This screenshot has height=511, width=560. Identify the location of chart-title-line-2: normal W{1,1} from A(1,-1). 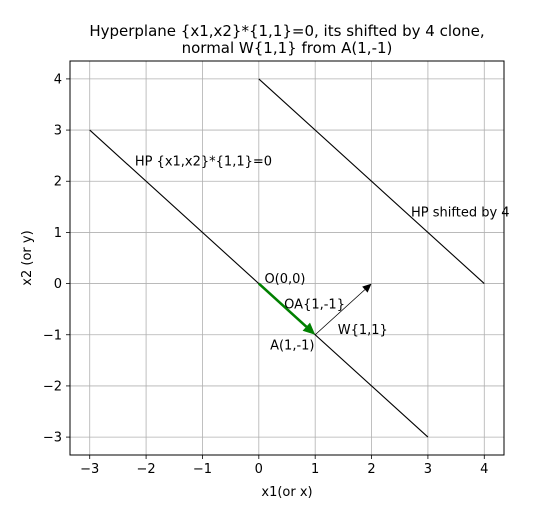
(287, 48).